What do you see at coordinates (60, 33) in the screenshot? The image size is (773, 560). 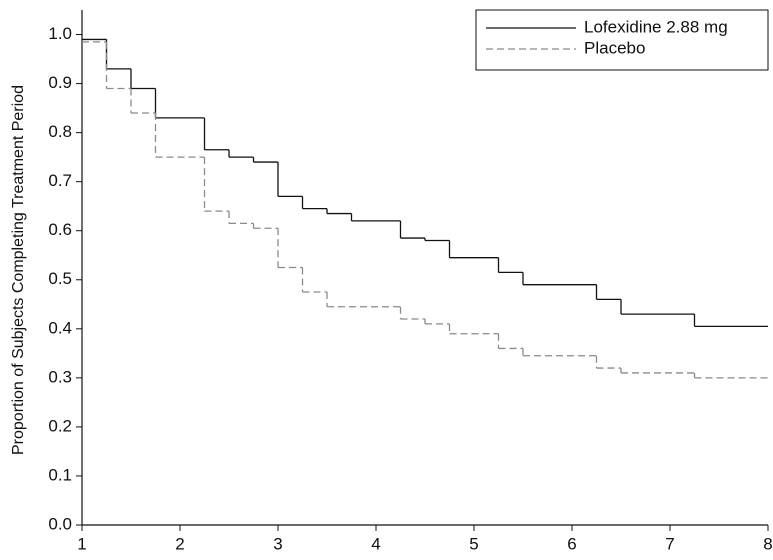 I see `y-tick-label: 1.0` at bounding box center [60, 33].